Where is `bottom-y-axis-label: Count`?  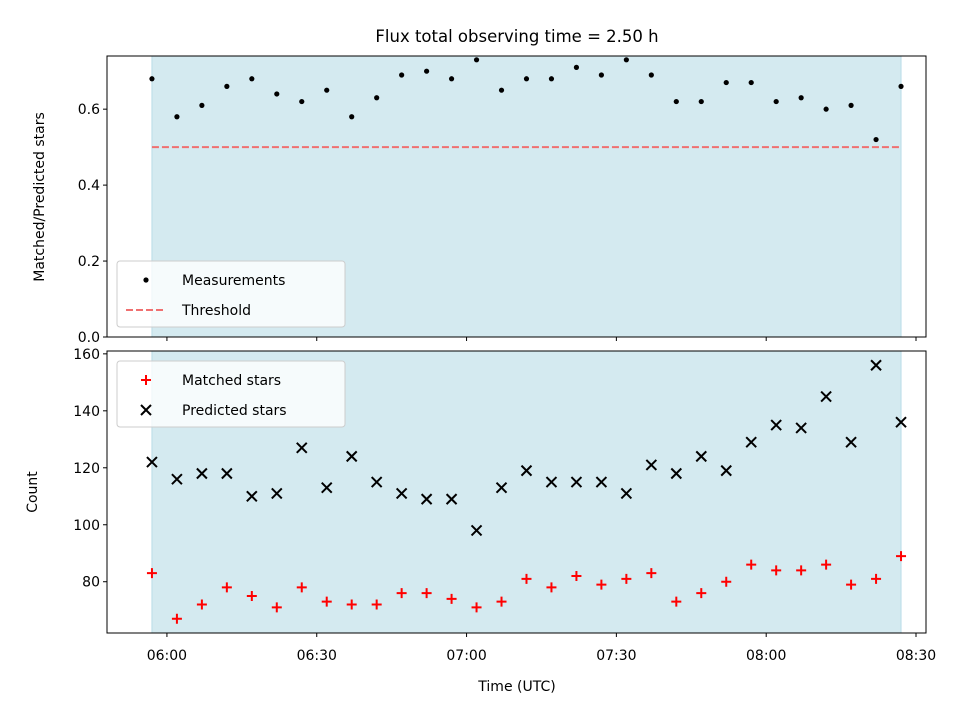 bottom-y-axis-label: Count is located at coordinates (33, 492).